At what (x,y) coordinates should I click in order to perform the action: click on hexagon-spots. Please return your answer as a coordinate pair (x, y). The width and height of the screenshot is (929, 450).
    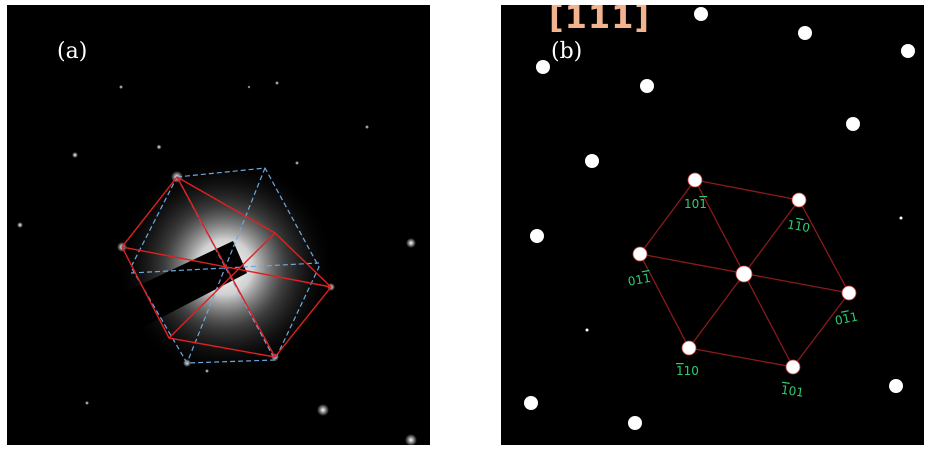
    Looking at the image, I should click on (744, 273).